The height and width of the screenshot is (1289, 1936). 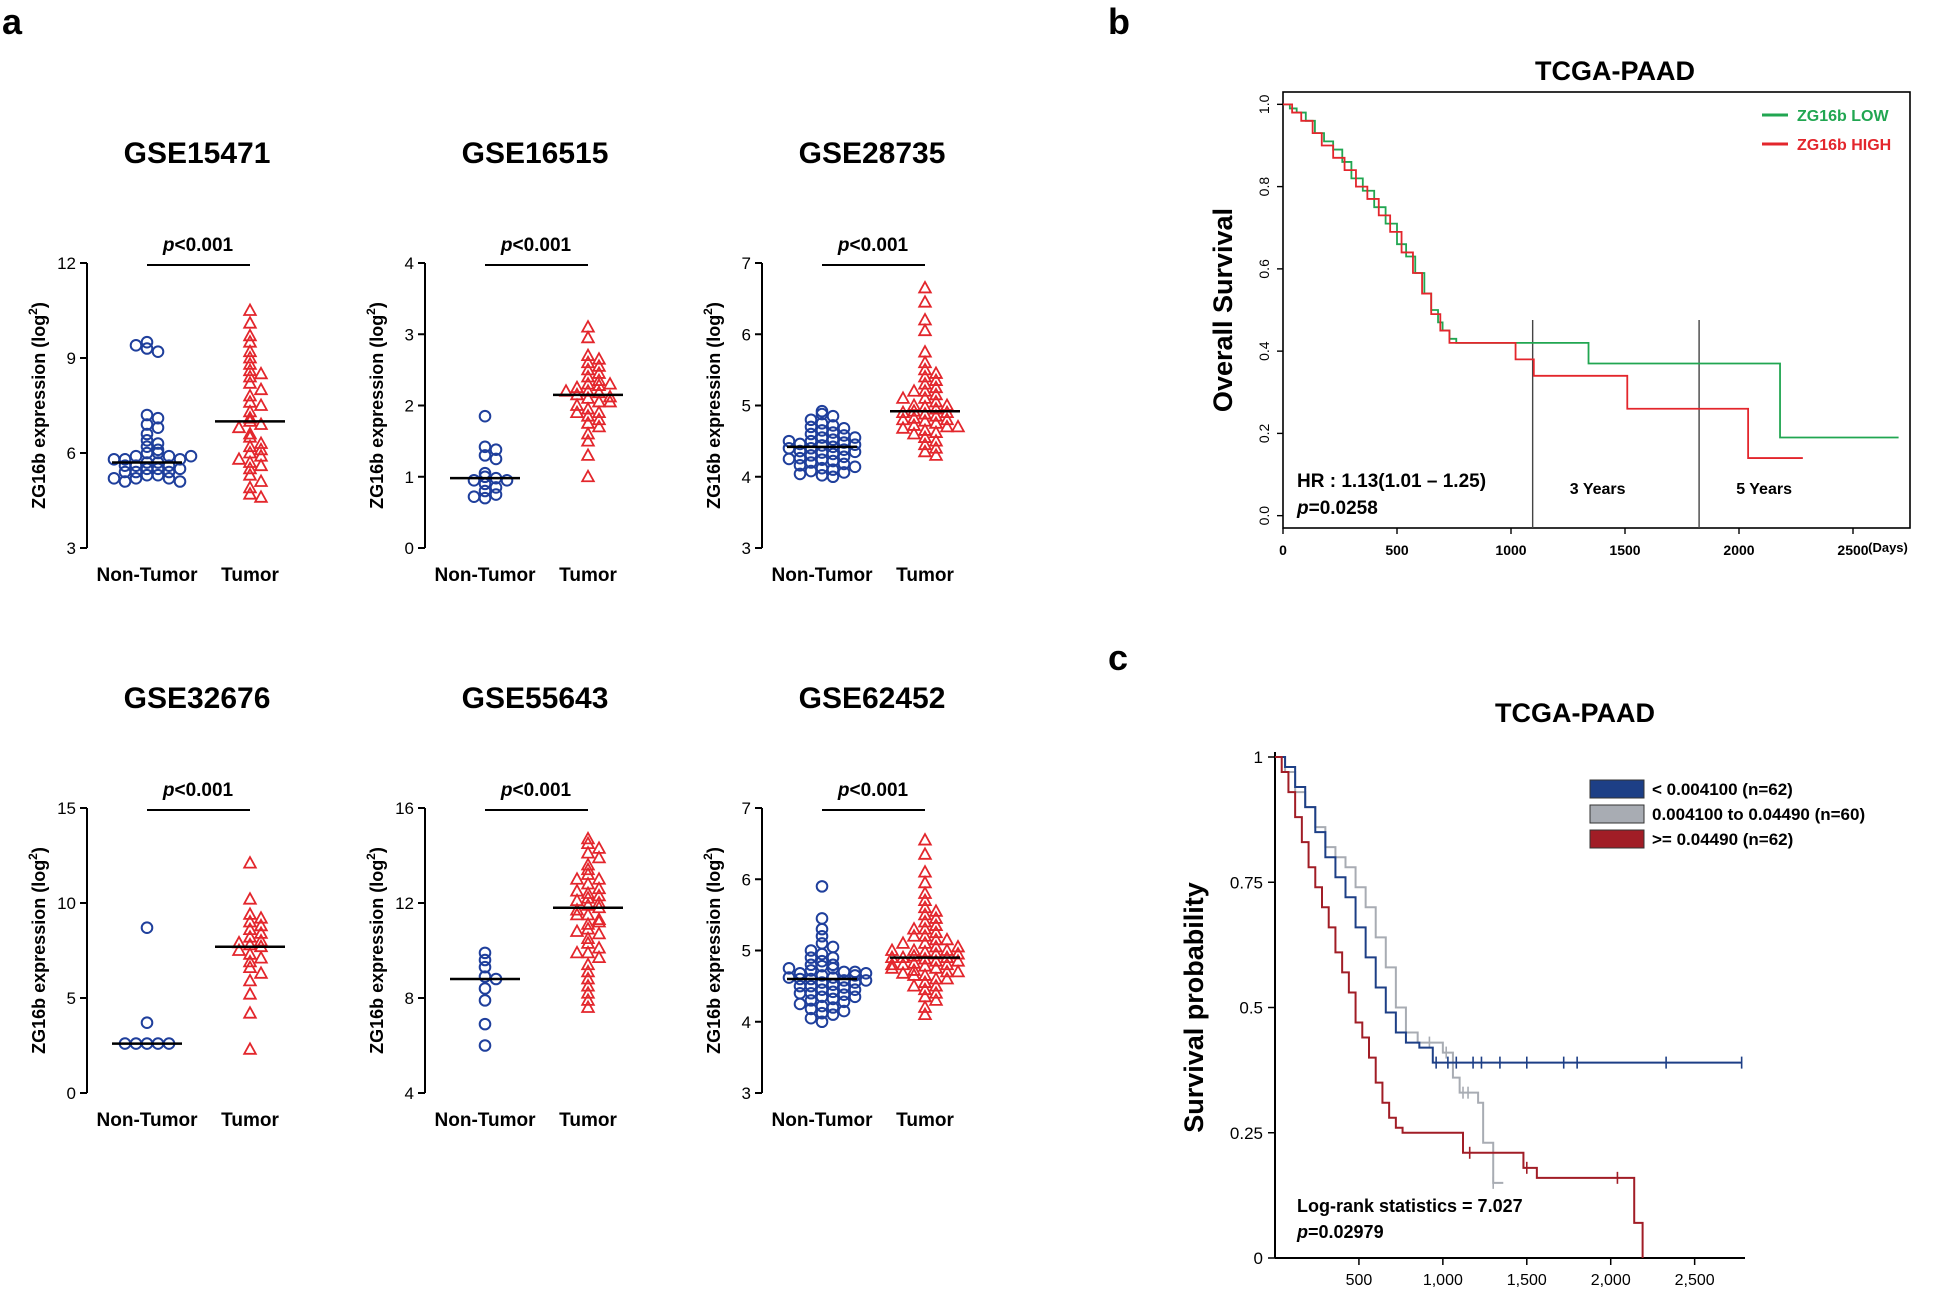 What do you see at coordinates (1459, 1007) in the screenshot?
I see `survival-curve-high` at bounding box center [1459, 1007].